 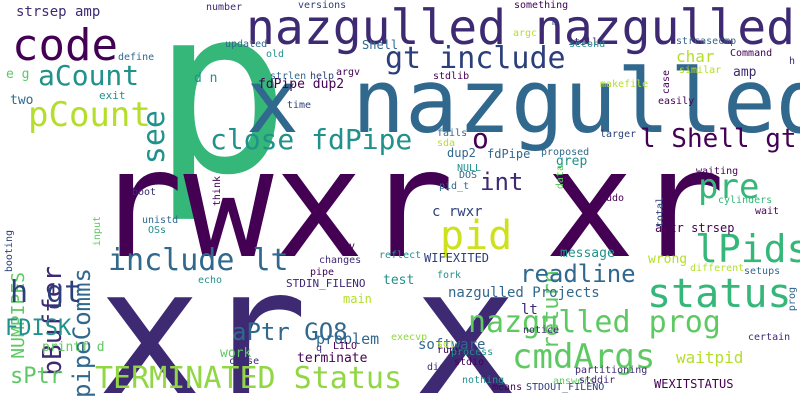 I want to click on cloud-word: unistd, so click(x=160, y=220).